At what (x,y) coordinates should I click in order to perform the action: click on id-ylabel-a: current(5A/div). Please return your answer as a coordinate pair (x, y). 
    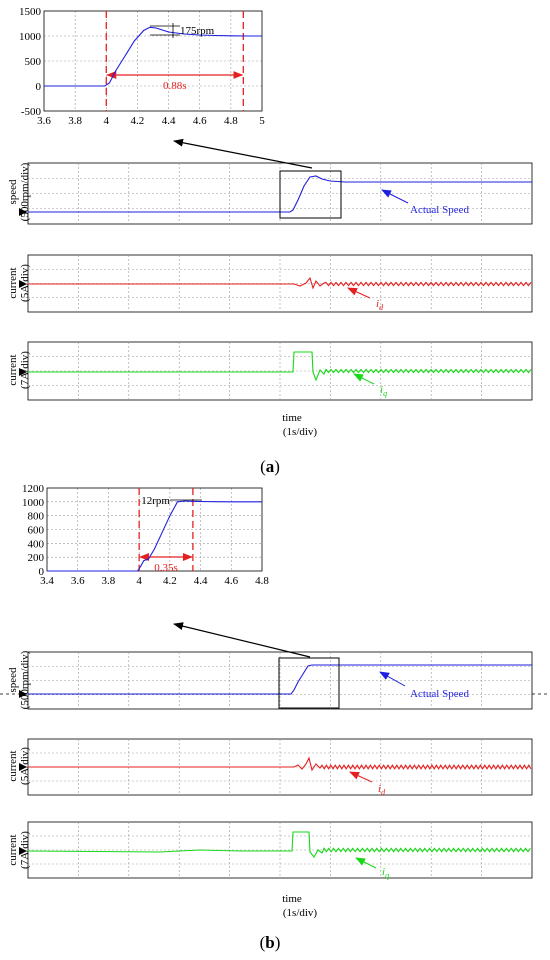
    Looking at the image, I should click on (19, 283).